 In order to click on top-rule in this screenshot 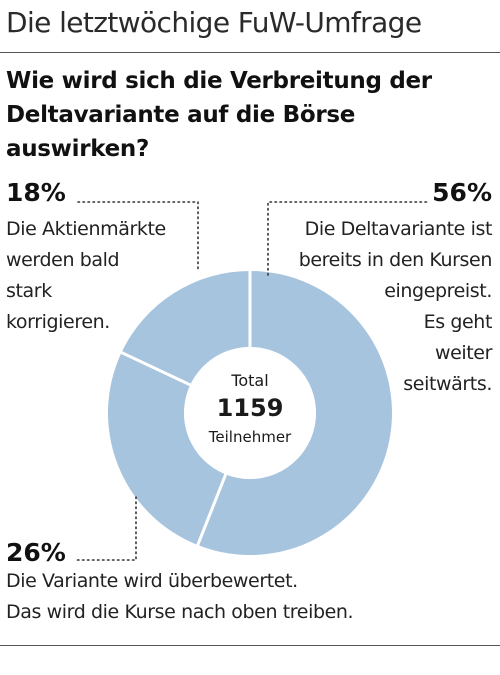, I will do `click(250, 52)`.